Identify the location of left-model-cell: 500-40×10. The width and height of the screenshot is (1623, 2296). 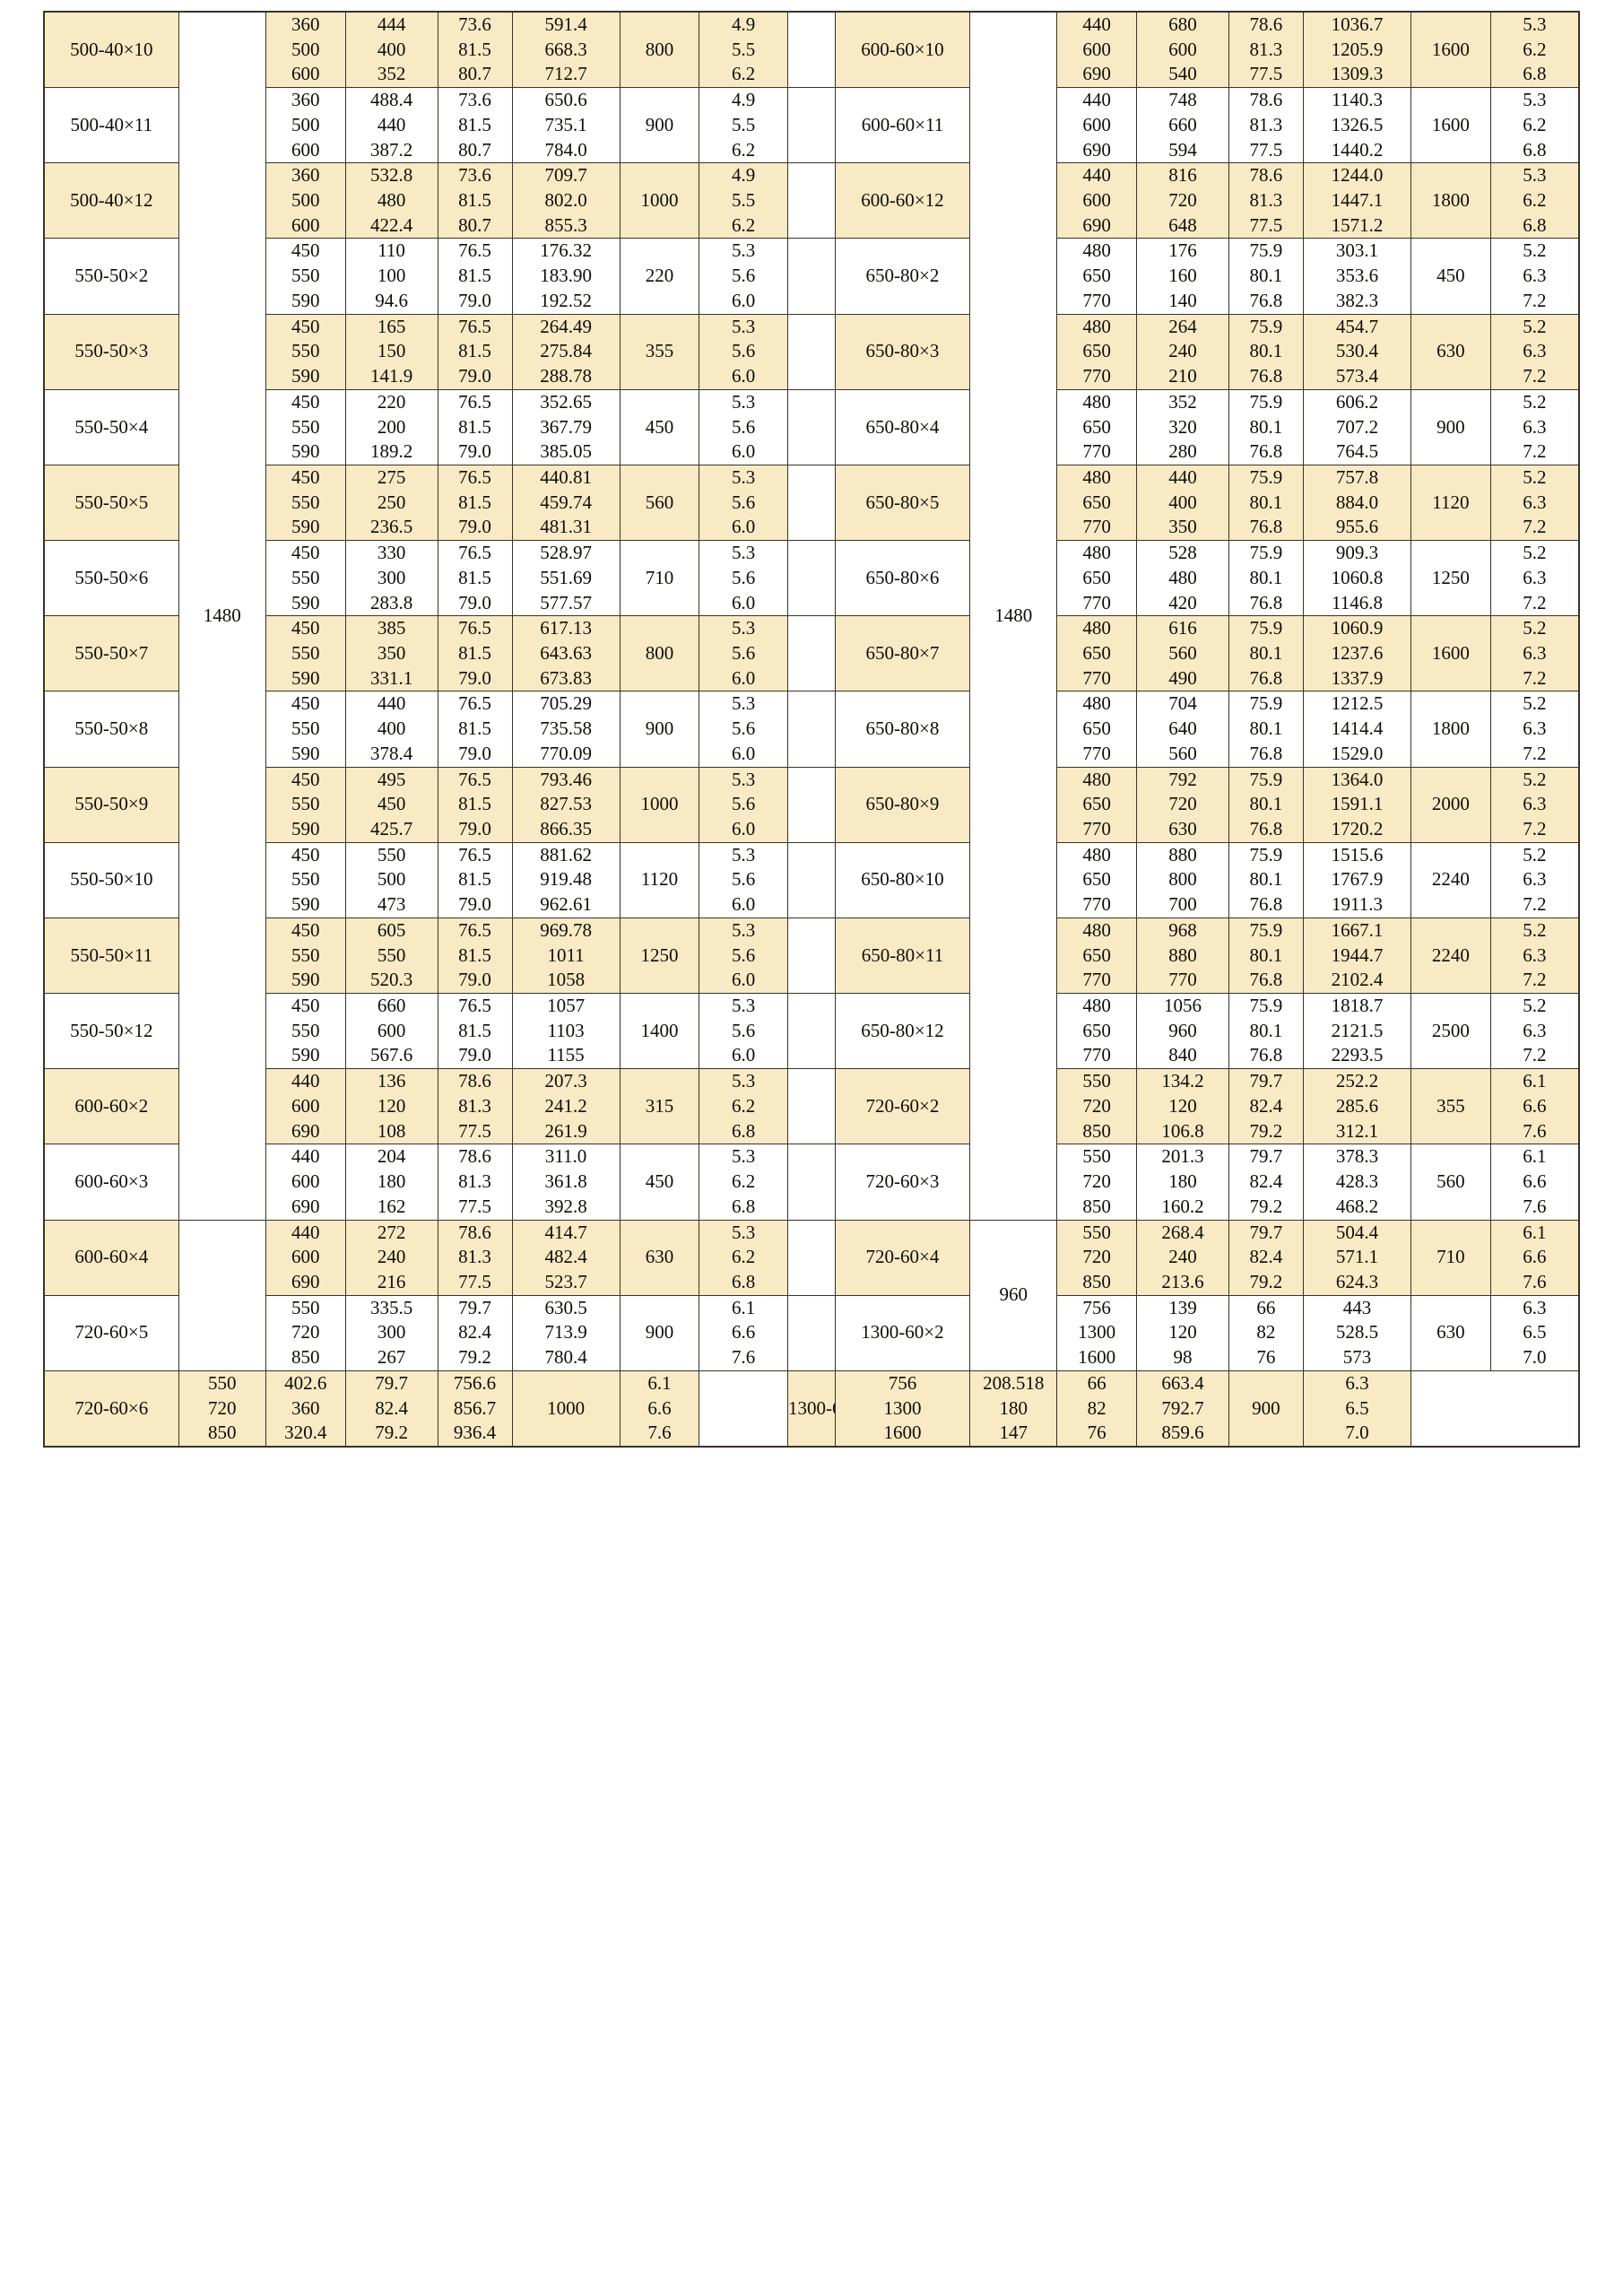
(111, 50).